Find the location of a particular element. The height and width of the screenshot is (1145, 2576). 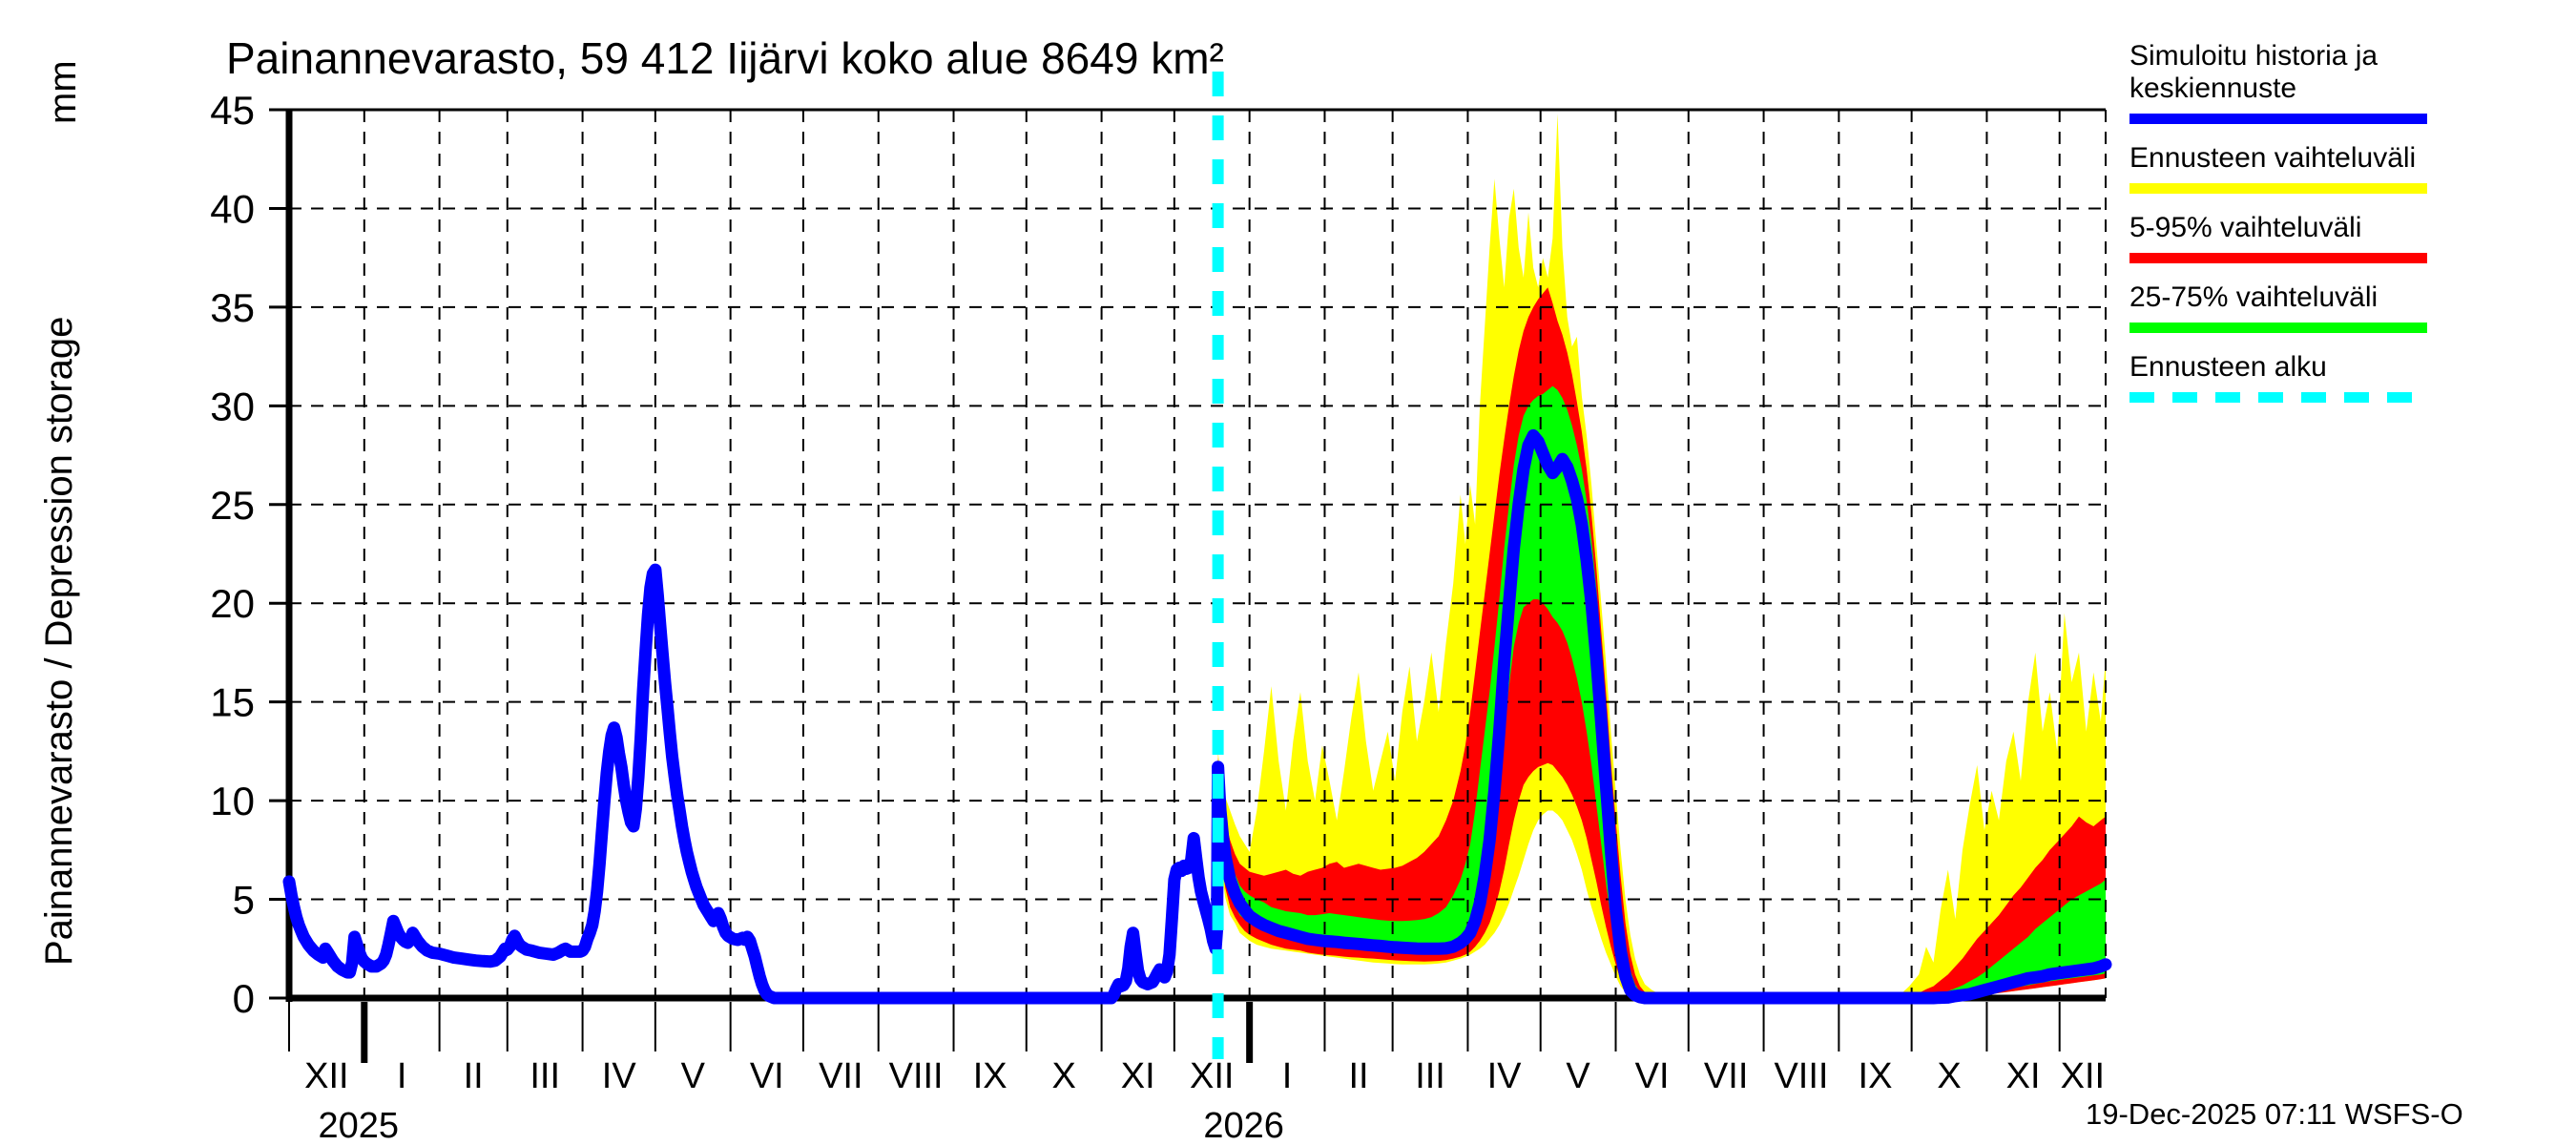

y-tick-label: 10 is located at coordinates (232, 801).